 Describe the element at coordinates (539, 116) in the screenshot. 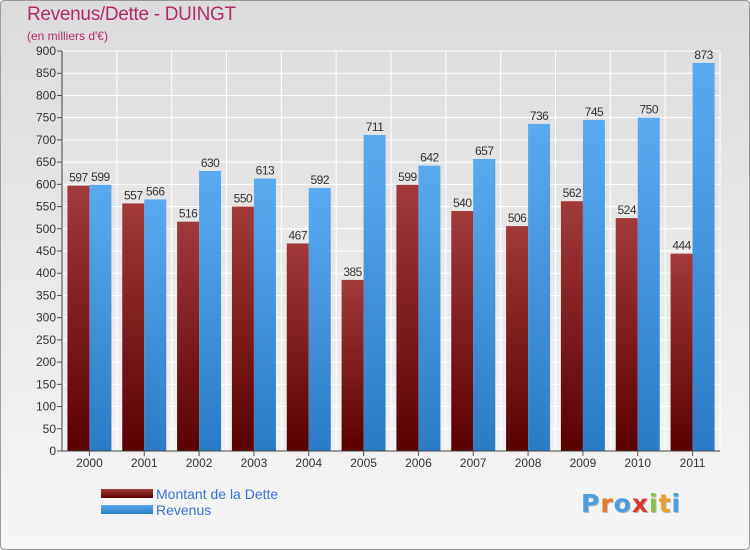

I see `data-label-revenus-2008: 736` at that location.